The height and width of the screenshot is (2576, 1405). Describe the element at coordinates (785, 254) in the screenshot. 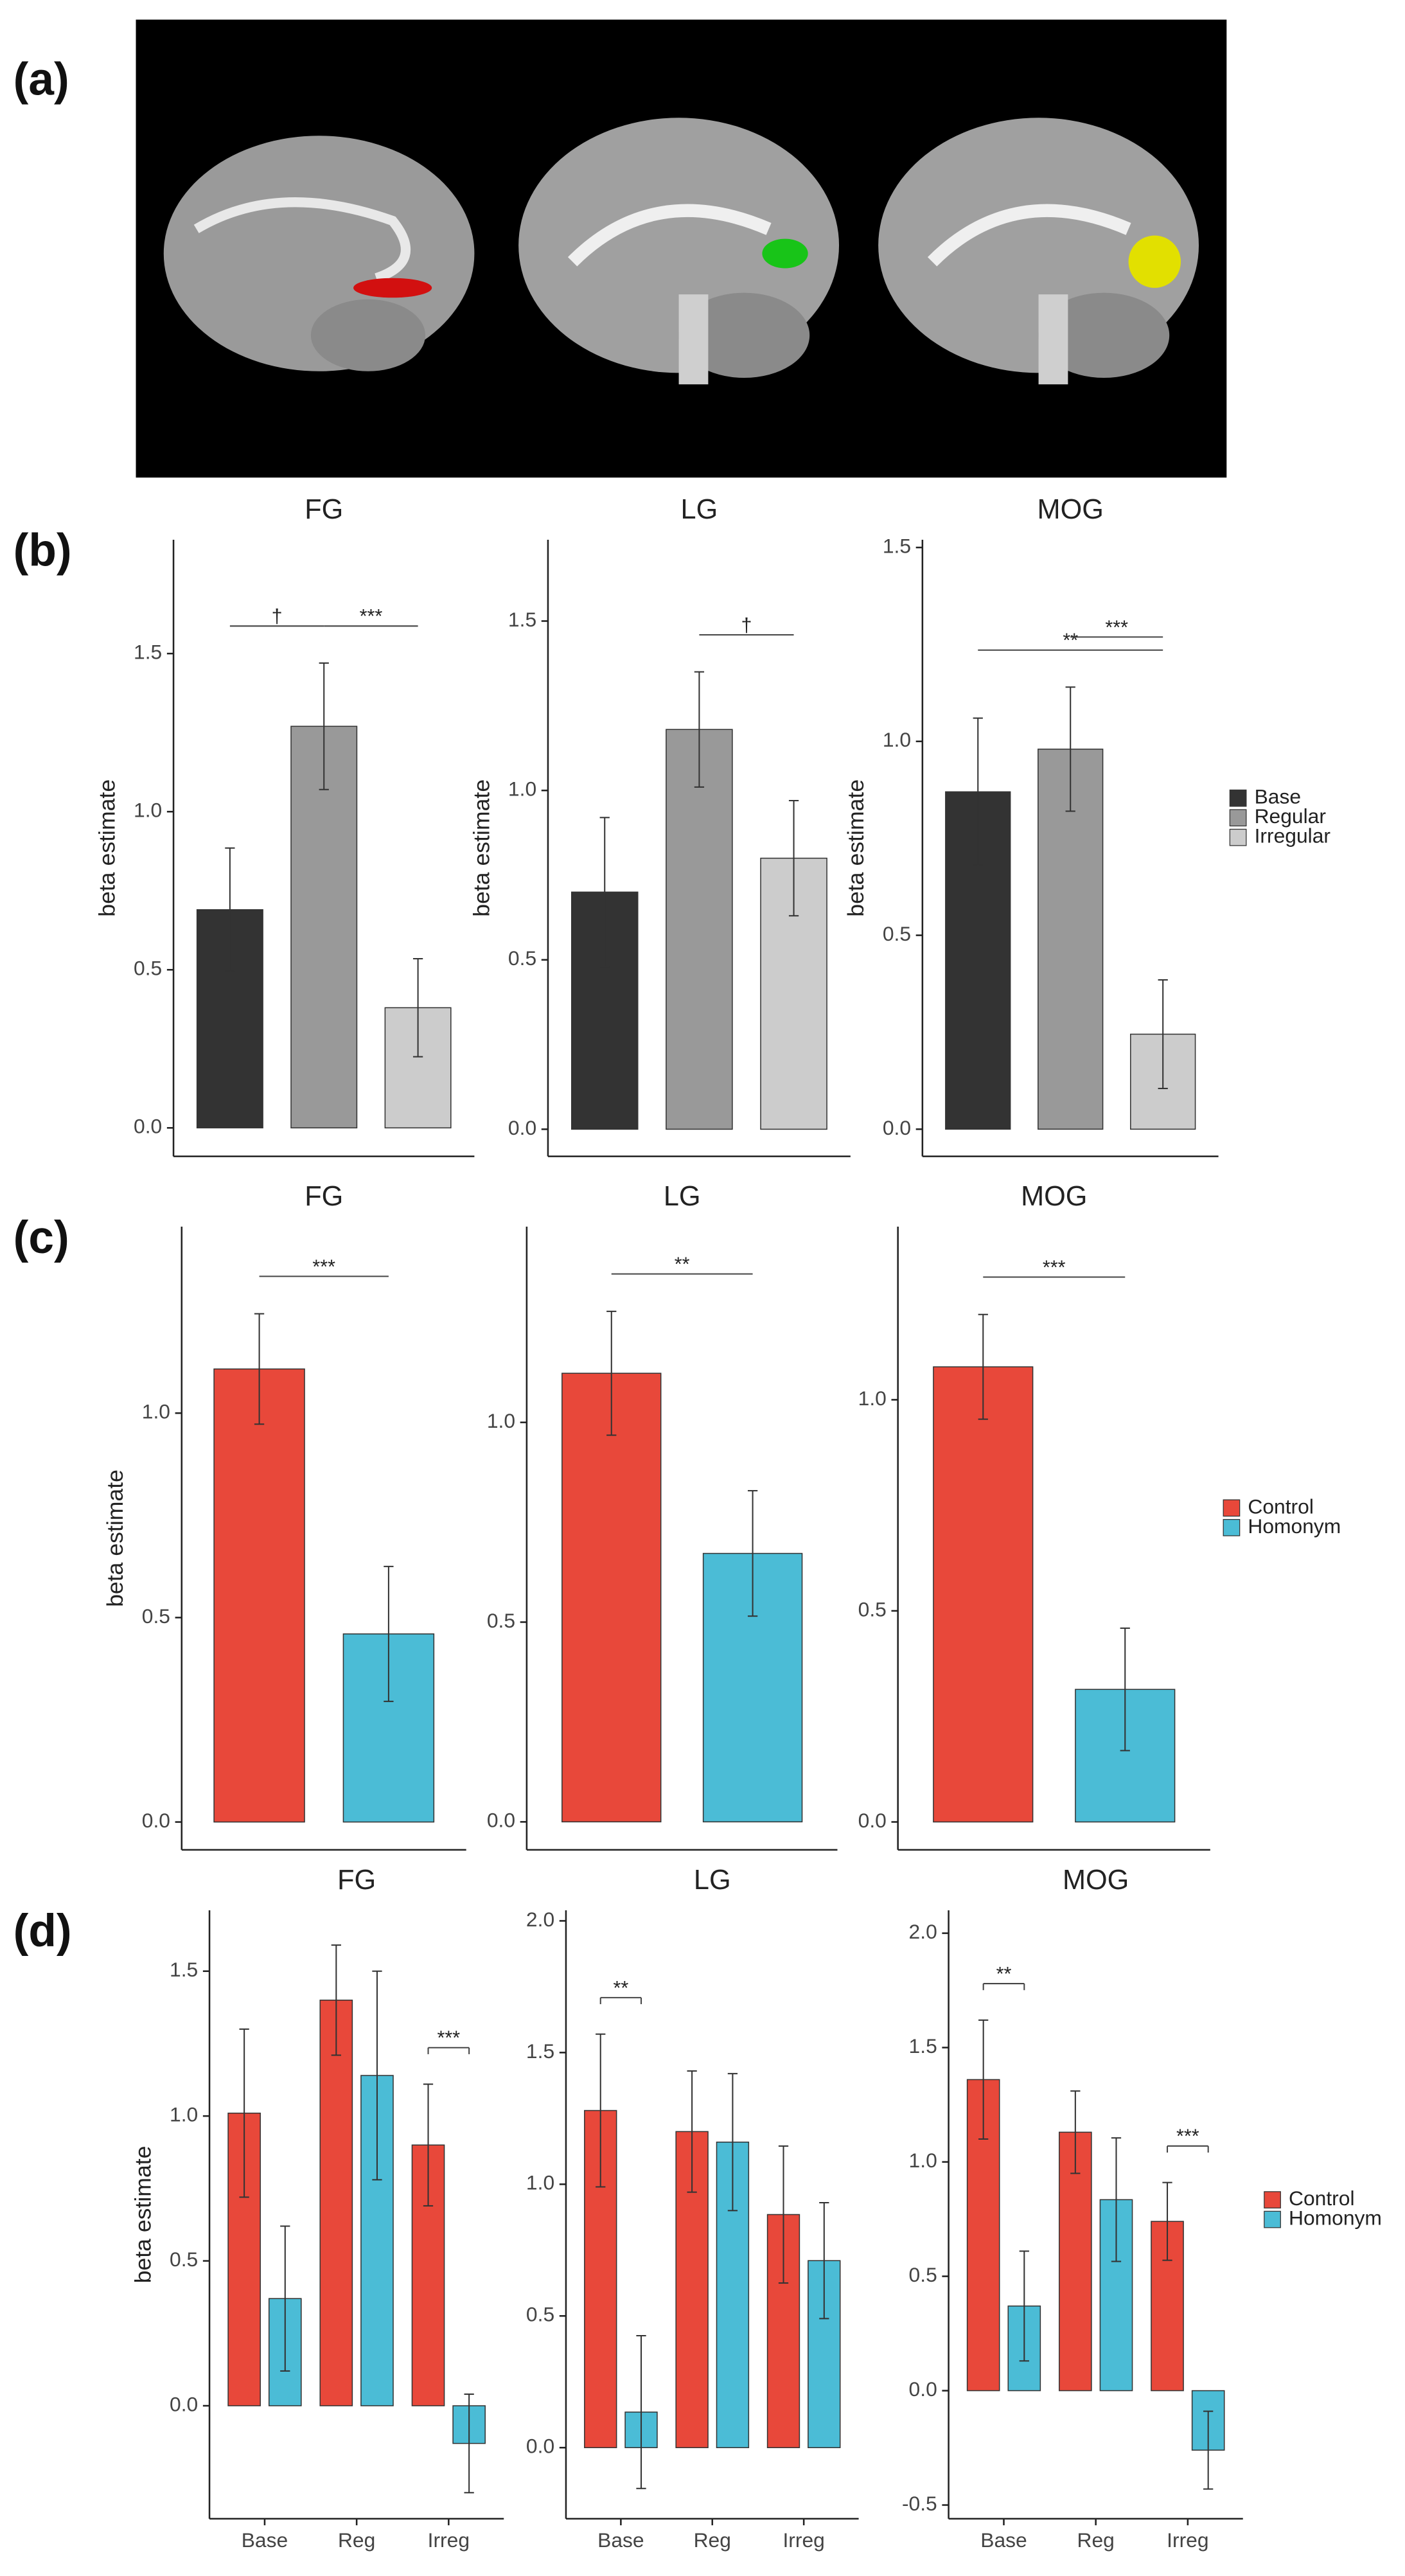

I see `roi-lg` at that location.